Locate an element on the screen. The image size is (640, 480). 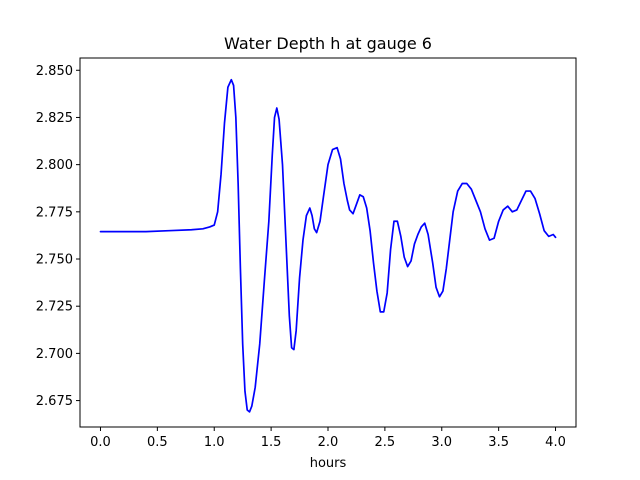
y-tick-label: 2.750 is located at coordinates (54, 260).